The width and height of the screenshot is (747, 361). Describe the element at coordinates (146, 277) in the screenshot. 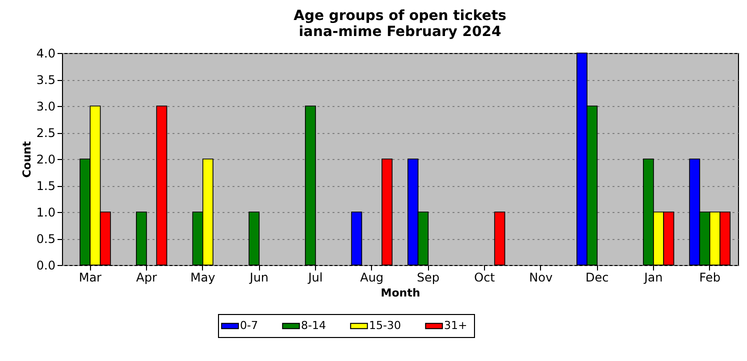

I see `x-tick-label: Apr` at that location.